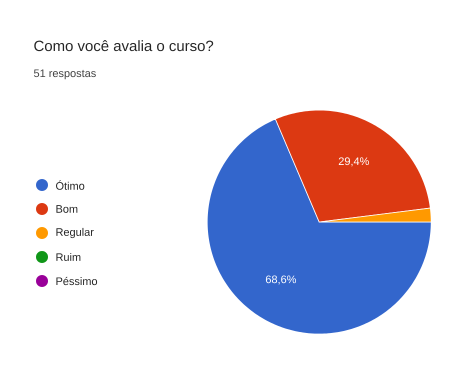  I want to click on legend-label: Regular, so click(75, 233).